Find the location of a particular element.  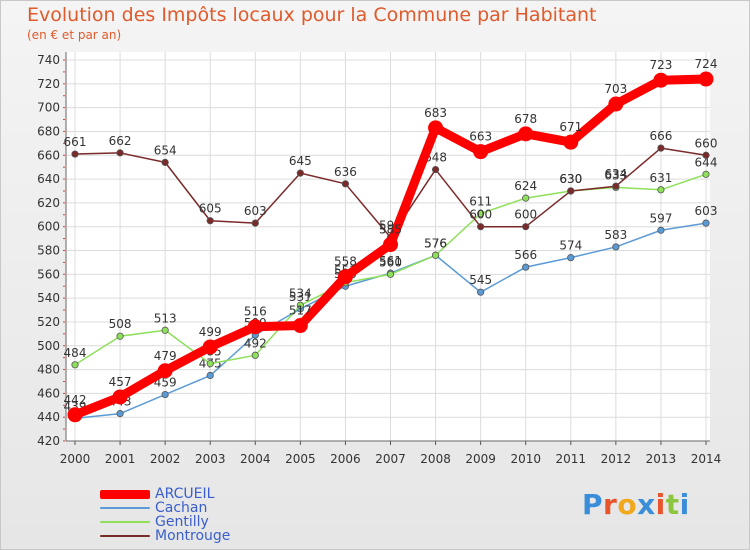

data-label-arcueil: 499 is located at coordinates (210, 332).